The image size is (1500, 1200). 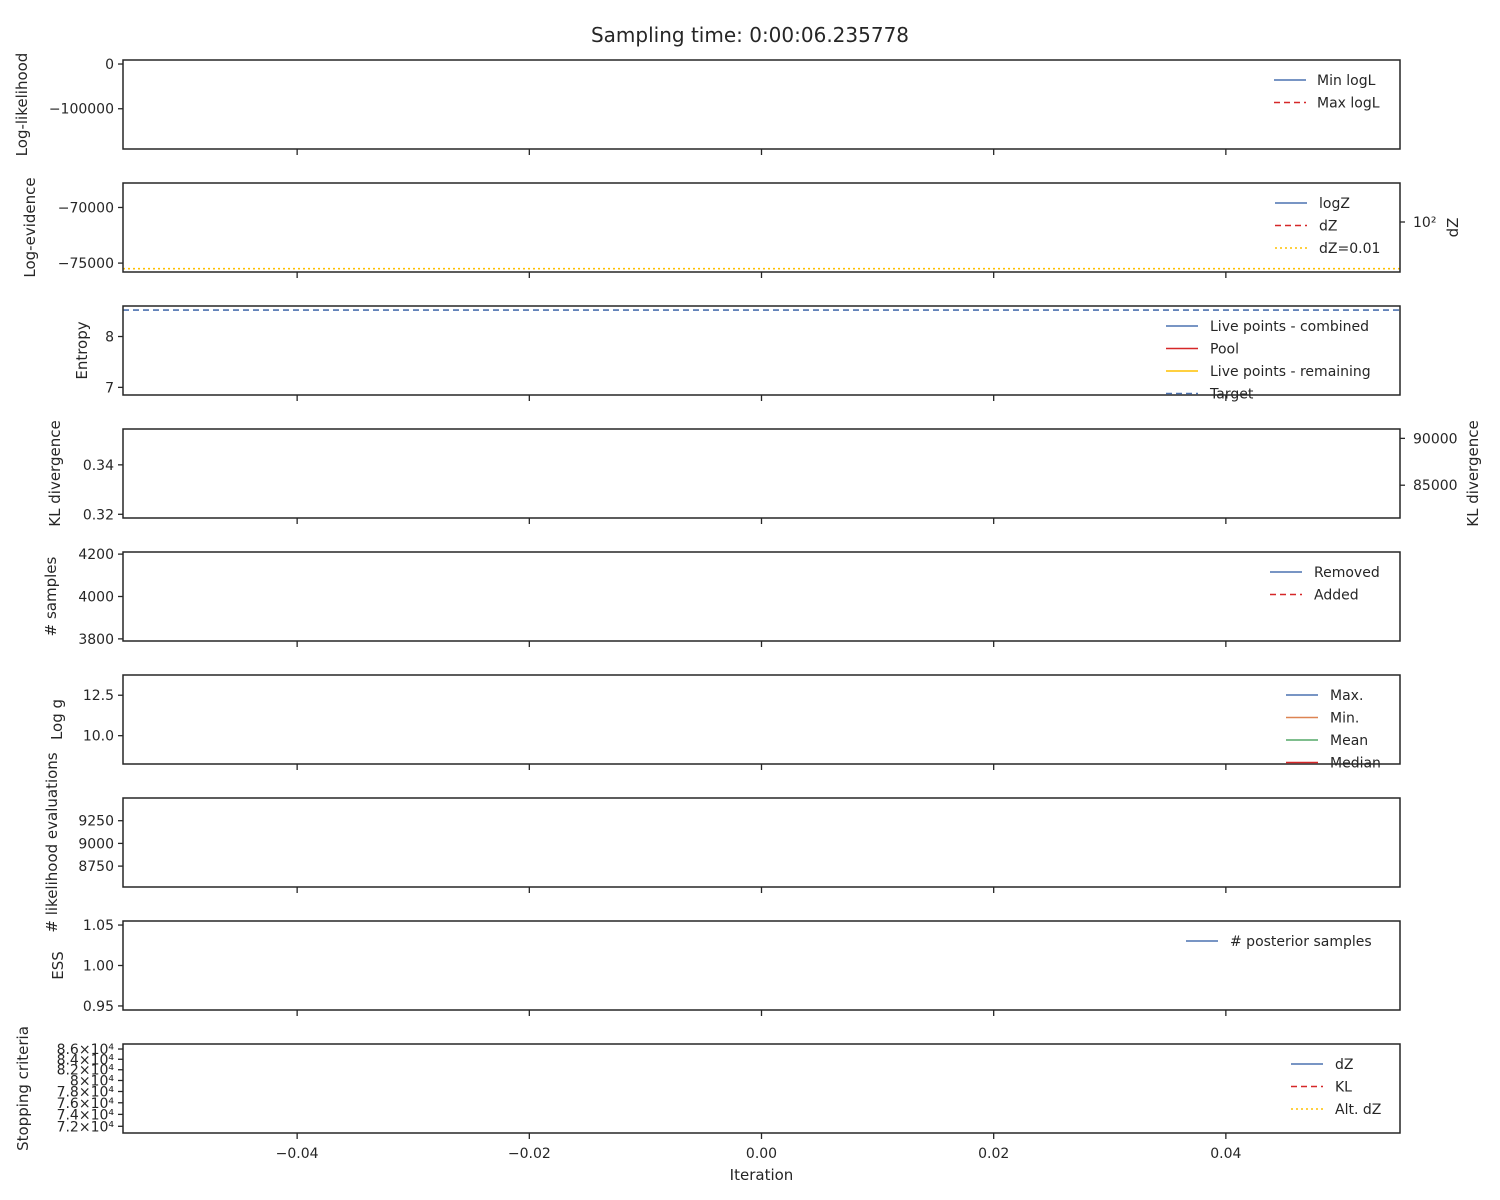 What do you see at coordinates (96, 640) in the screenshot?
I see `y-tick-label: 3800` at bounding box center [96, 640].